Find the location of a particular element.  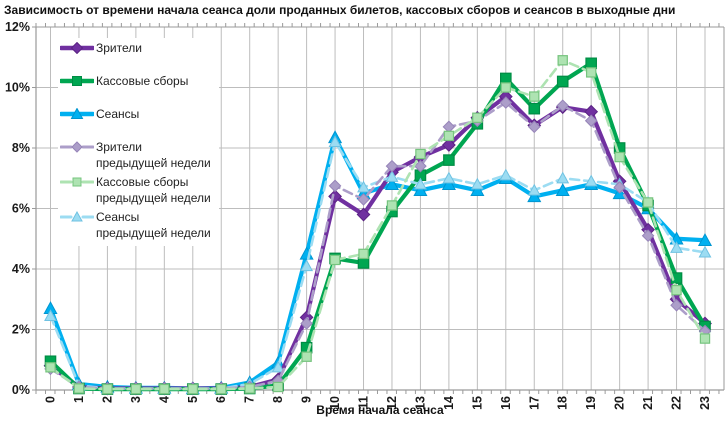

y-tick-label: 6% is located at coordinates (21, 209).